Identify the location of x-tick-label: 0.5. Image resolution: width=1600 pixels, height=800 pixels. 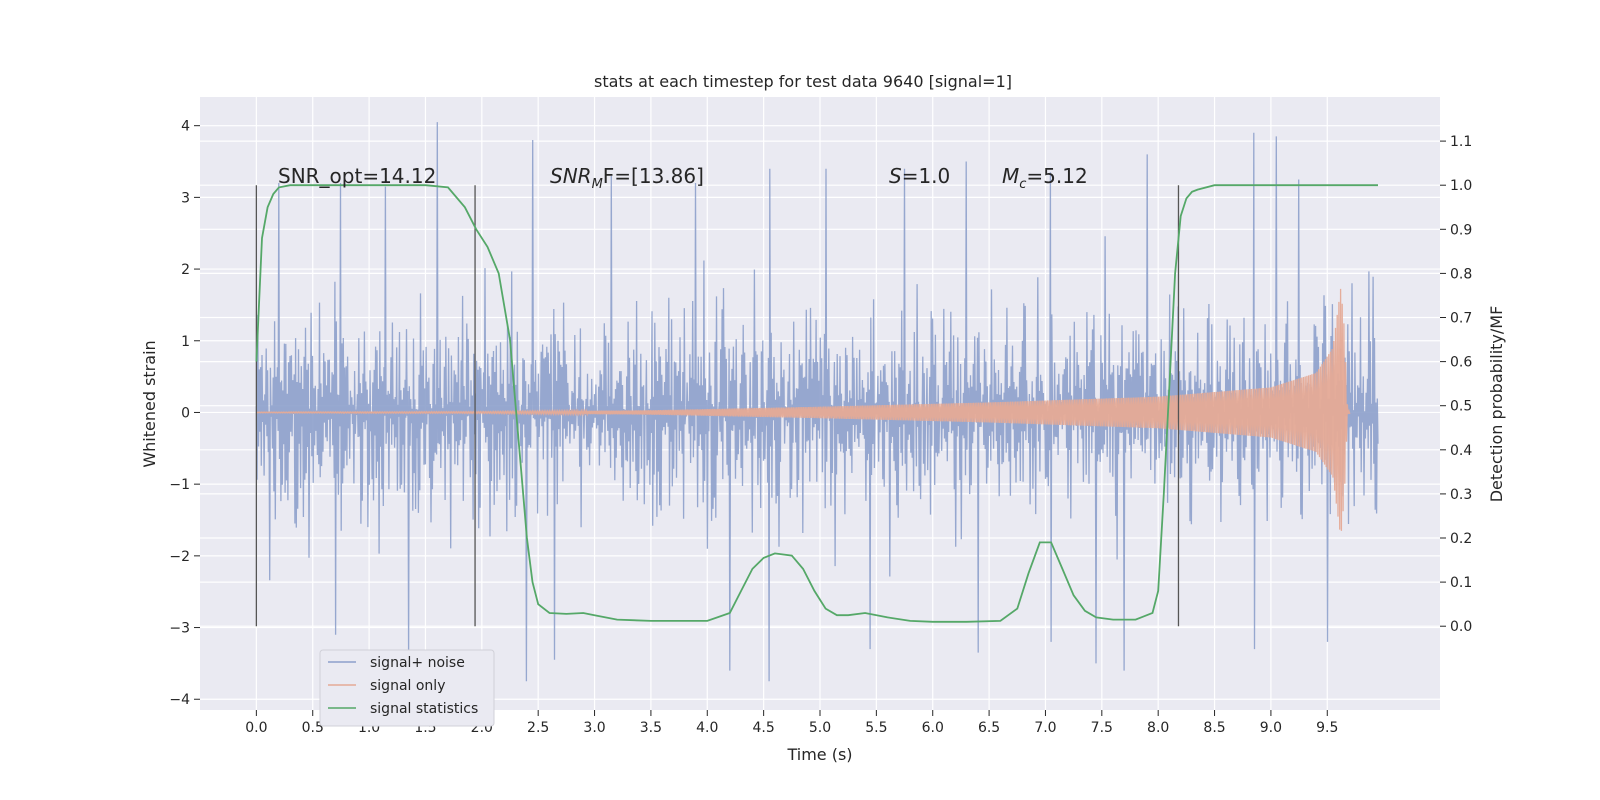
(313, 728).